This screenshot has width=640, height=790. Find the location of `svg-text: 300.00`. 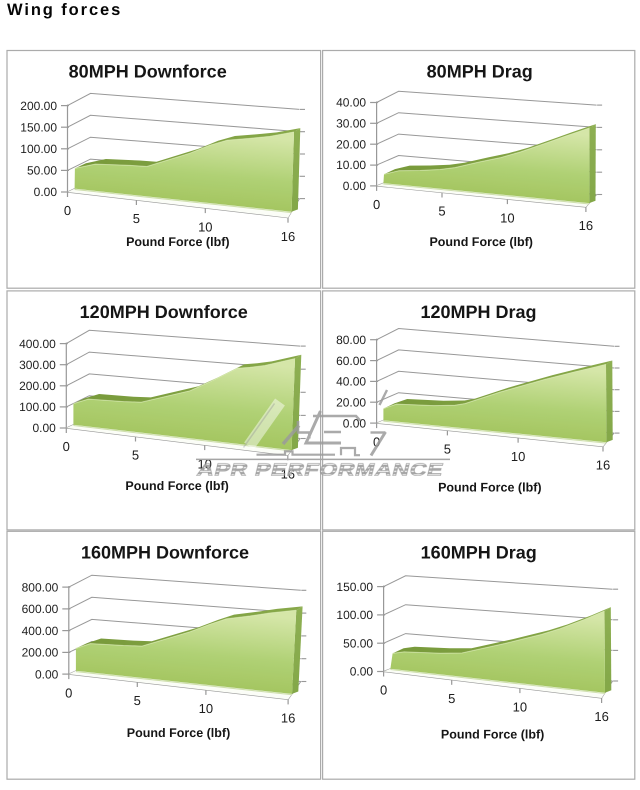

svg-text: 300.00 is located at coordinates (37, 365).